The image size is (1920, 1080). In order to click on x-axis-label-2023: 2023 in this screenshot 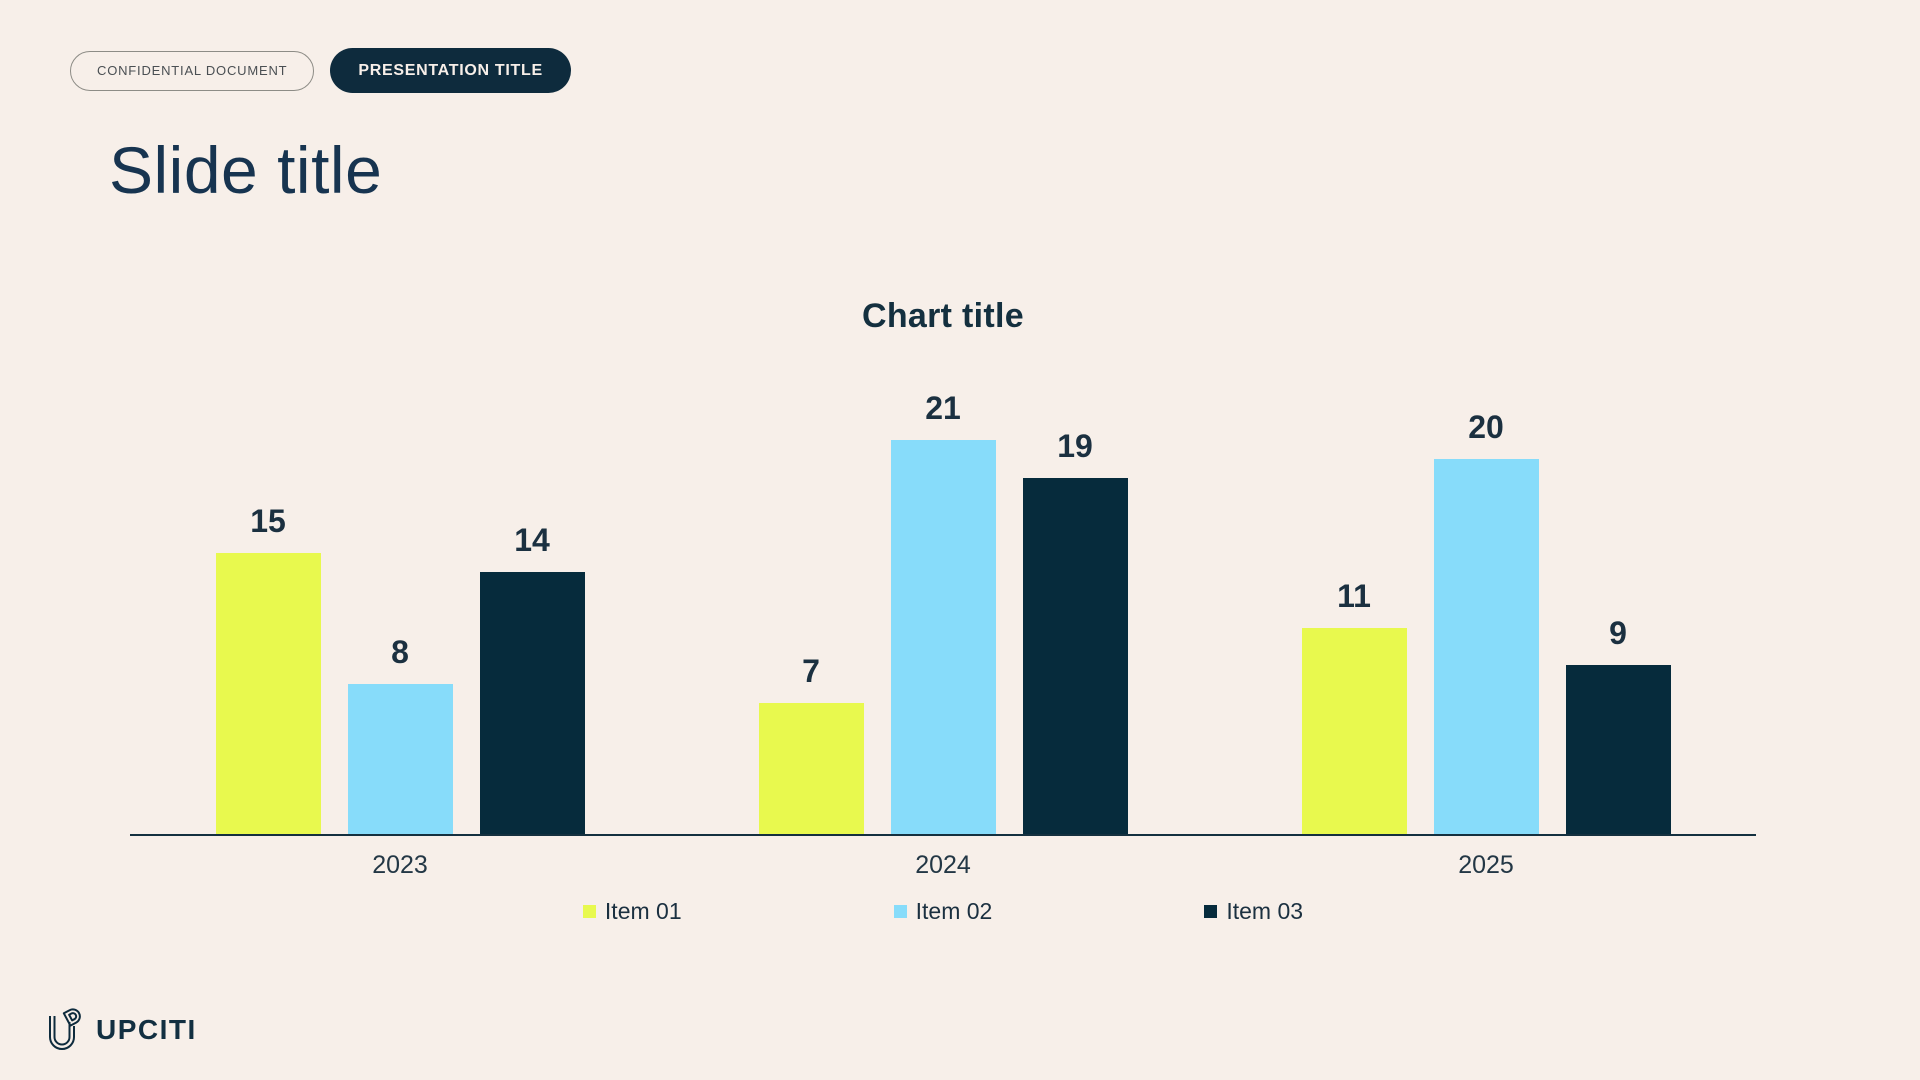, I will do `click(400, 865)`.